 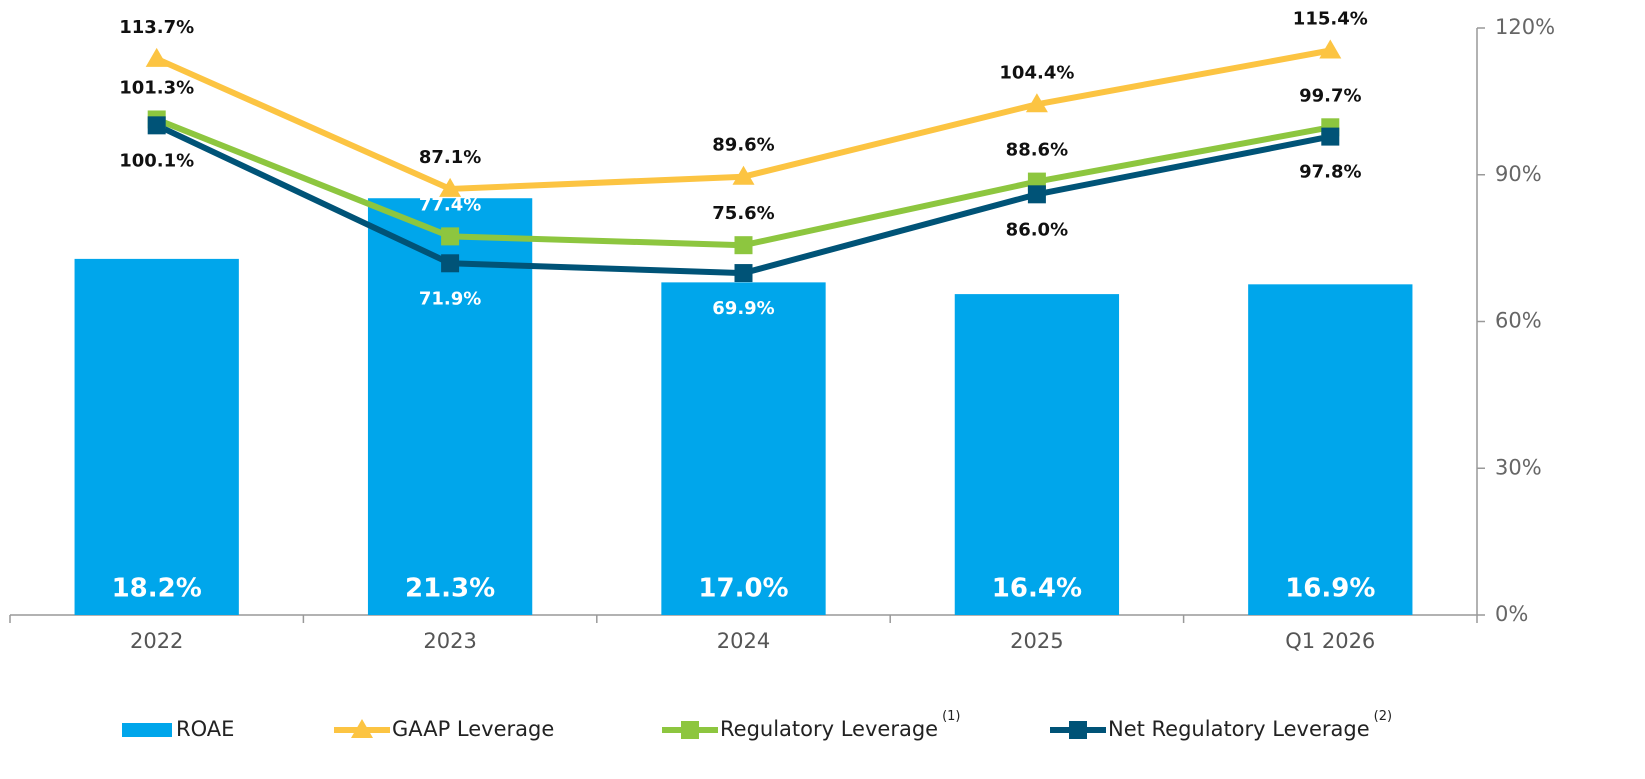 What do you see at coordinates (743, 145) in the screenshot?
I see `line-value-label: 89.6%` at bounding box center [743, 145].